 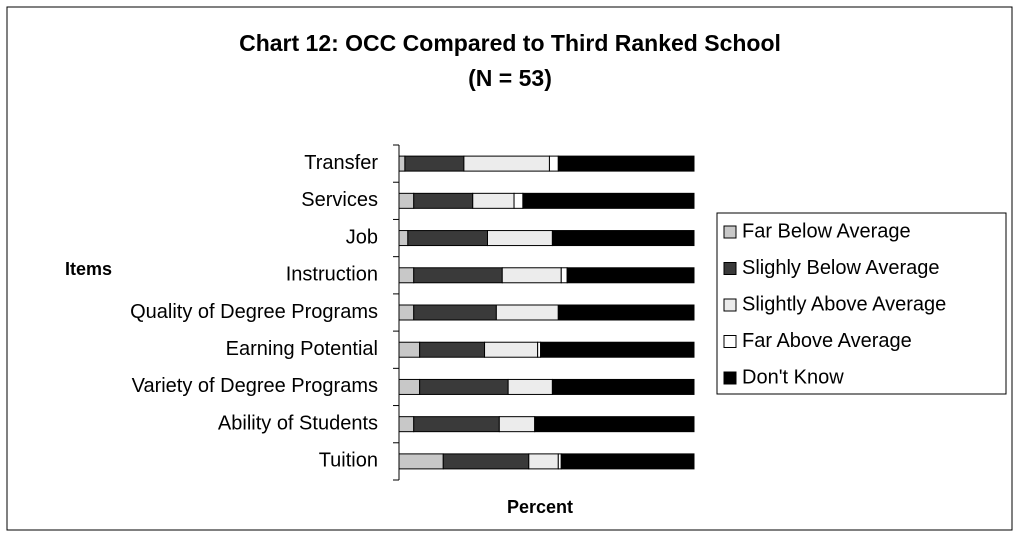 I want to click on legend-label: Slightly Above Average, so click(x=844, y=304).